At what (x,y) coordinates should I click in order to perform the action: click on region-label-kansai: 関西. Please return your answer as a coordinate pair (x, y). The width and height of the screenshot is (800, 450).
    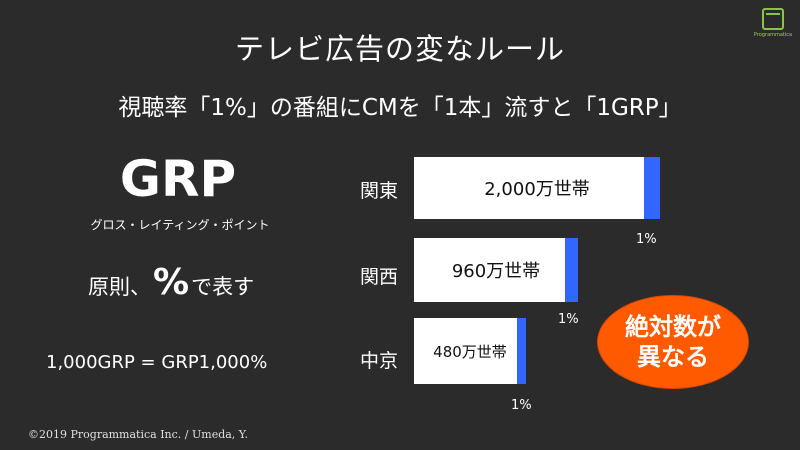
    Looking at the image, I should click on (379, 277).